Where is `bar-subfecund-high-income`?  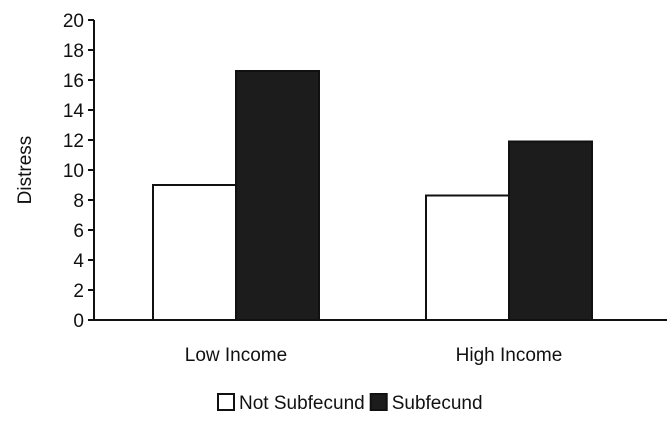
bar-subfecund-high-income is located at coordinates (550, 230).